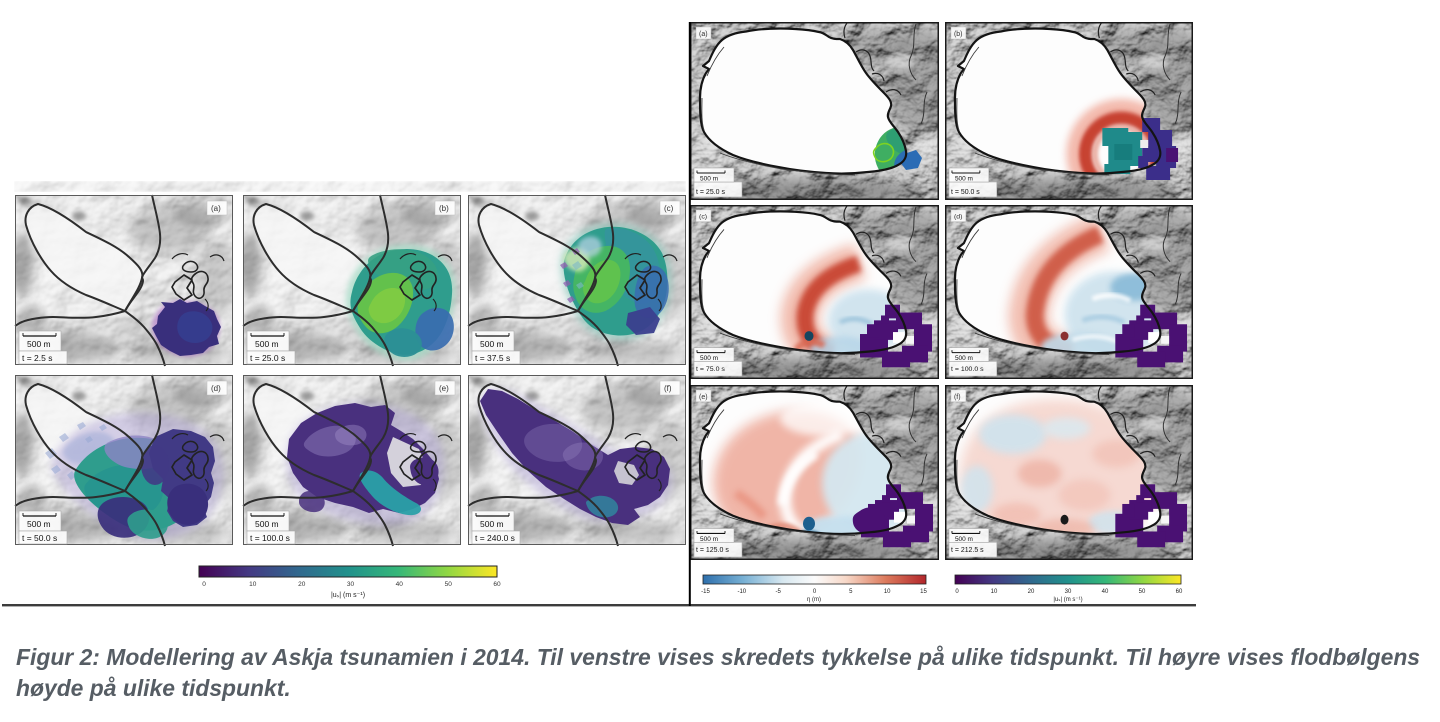 Image resolution: width=1440 pixels, height=722 pixels. Describe the element at coordinates (923, 592) in the screenshot. I see `svg-text: 15` at that location.